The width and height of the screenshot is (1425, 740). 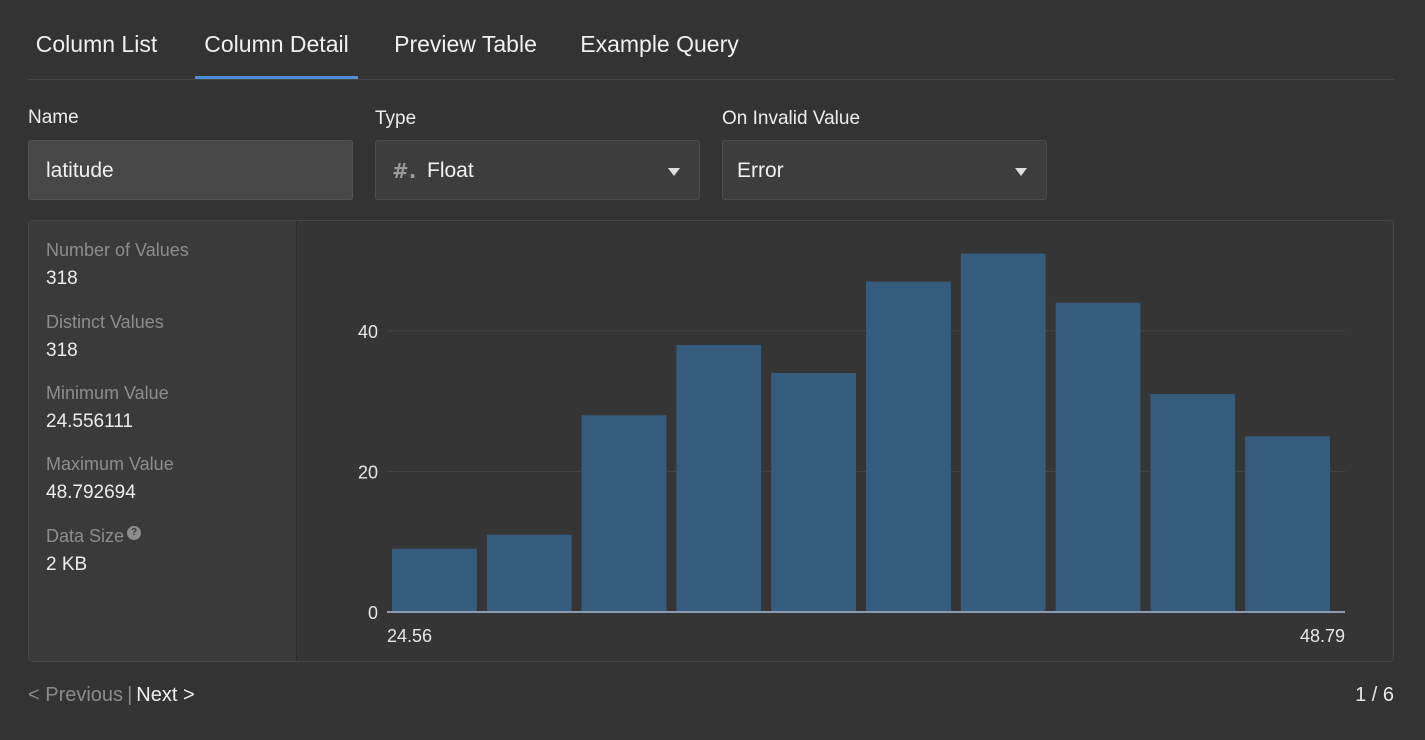 What do you see at coordinates (117, 250) in the screenshot?
I see `stat-label-number-of-values: Number of Values` at bounding box center [117, 250].